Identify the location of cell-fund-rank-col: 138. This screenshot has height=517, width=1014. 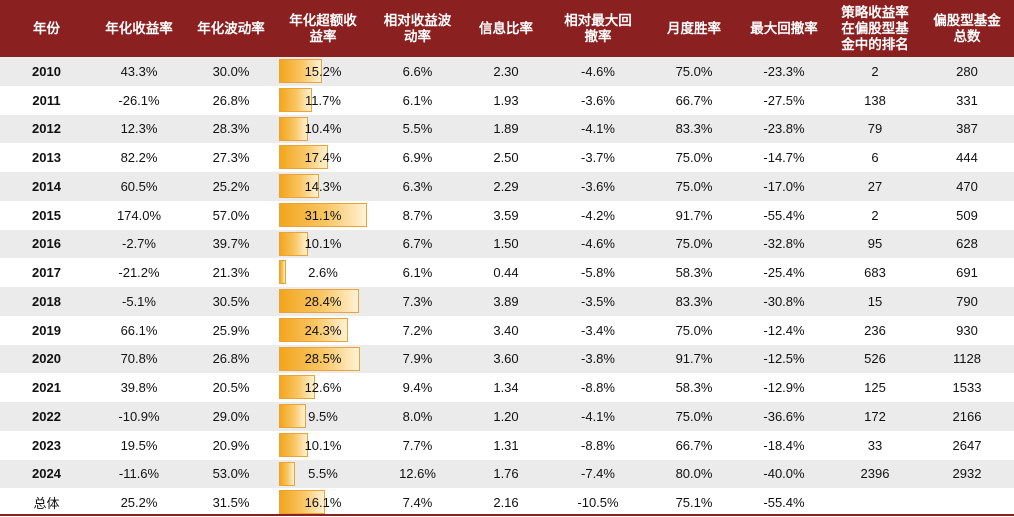
(875, 100).